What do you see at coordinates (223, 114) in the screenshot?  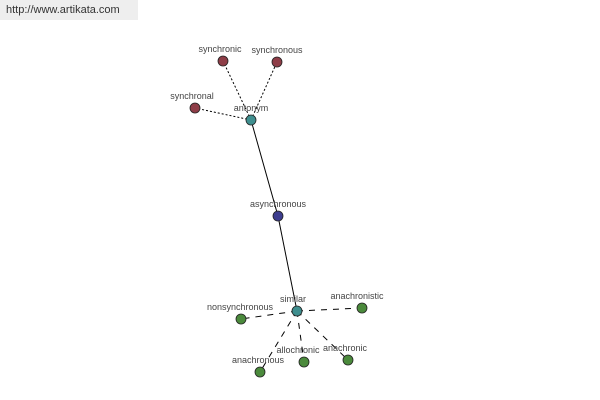 I see `edge-antonym-synchronal` at bounding box center [223, 114].